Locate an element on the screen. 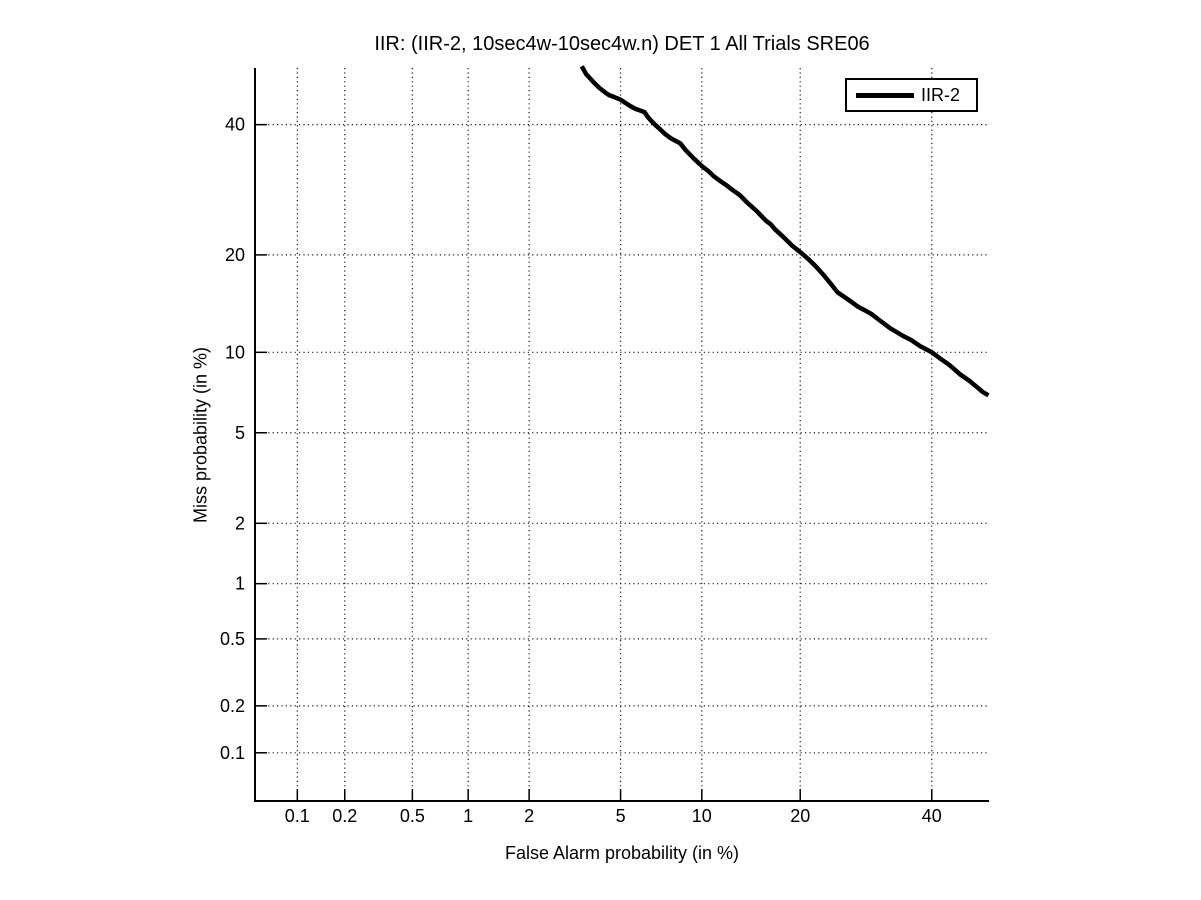 The height and width of the screenshot is (900, 1201). y-tick-label: 40 is located at coordinates (235, 125).